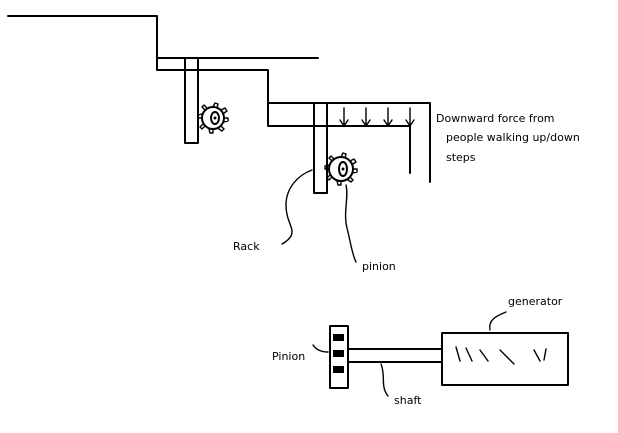  What do you see at coordinates (320, 148) in the screenshot?
I see `lower-rack` at bounding box center [320, 148].